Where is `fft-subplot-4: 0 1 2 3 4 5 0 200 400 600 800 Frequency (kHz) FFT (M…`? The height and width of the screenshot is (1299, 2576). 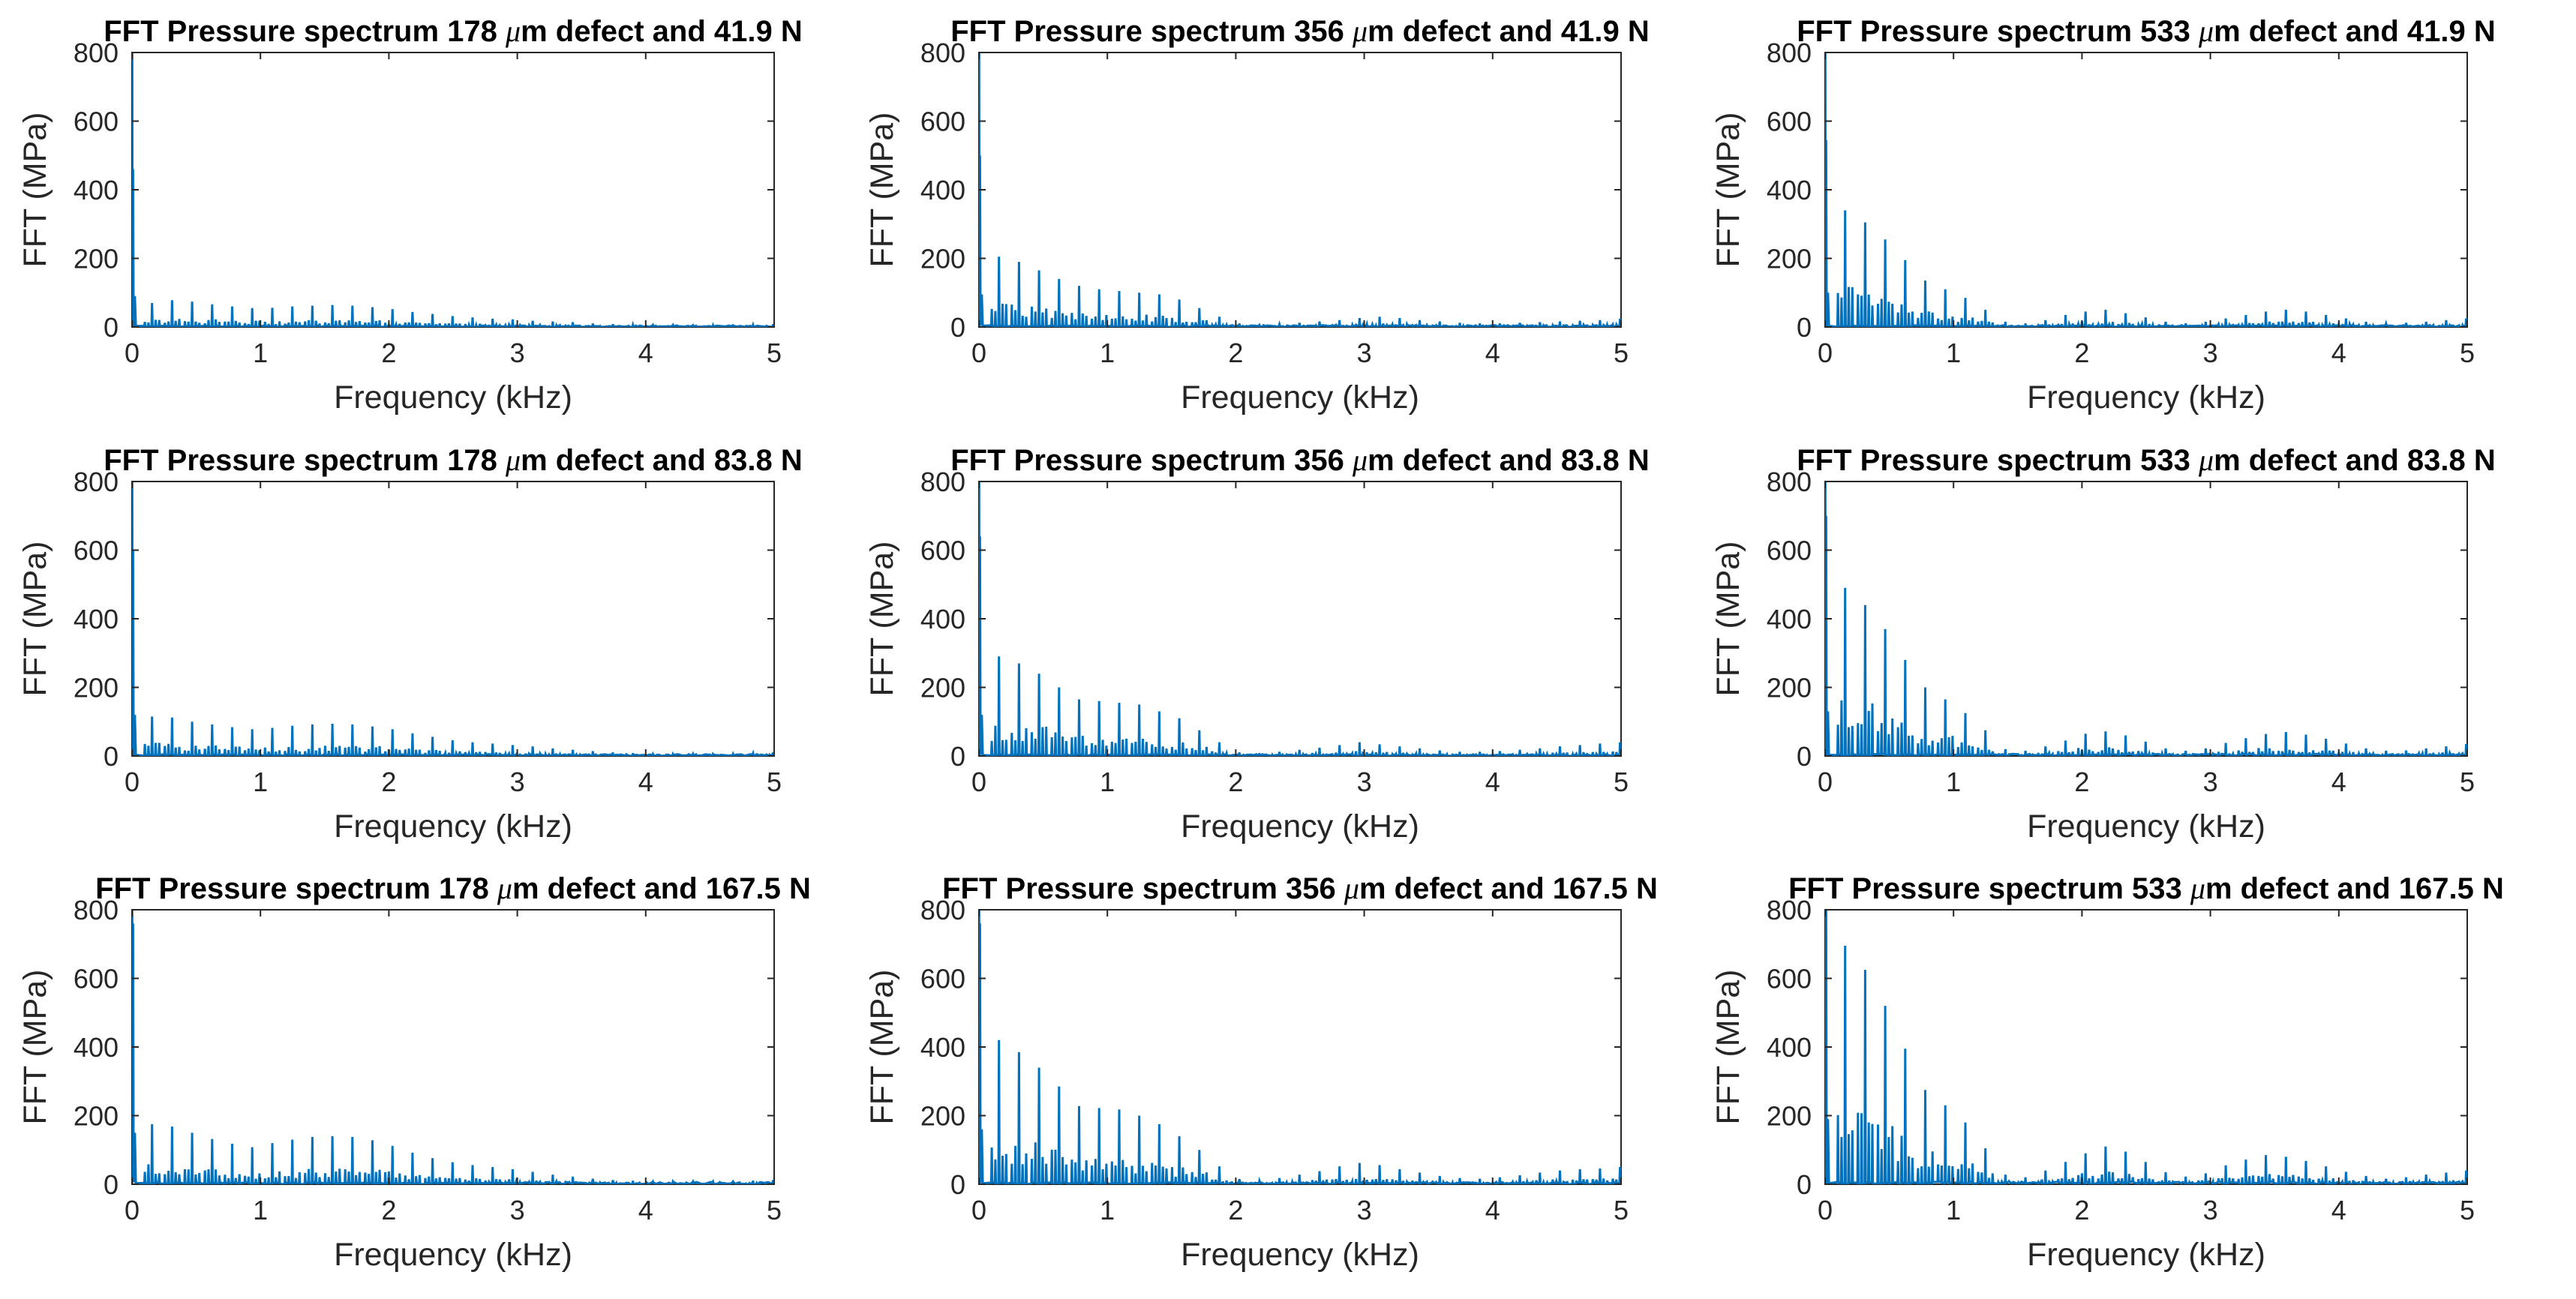
fft-subplot-4: 0 1 2 3 4 5 0 200 400 600 800 Frequency (kHz) FFT (M… is located at coordinates (410, 643).